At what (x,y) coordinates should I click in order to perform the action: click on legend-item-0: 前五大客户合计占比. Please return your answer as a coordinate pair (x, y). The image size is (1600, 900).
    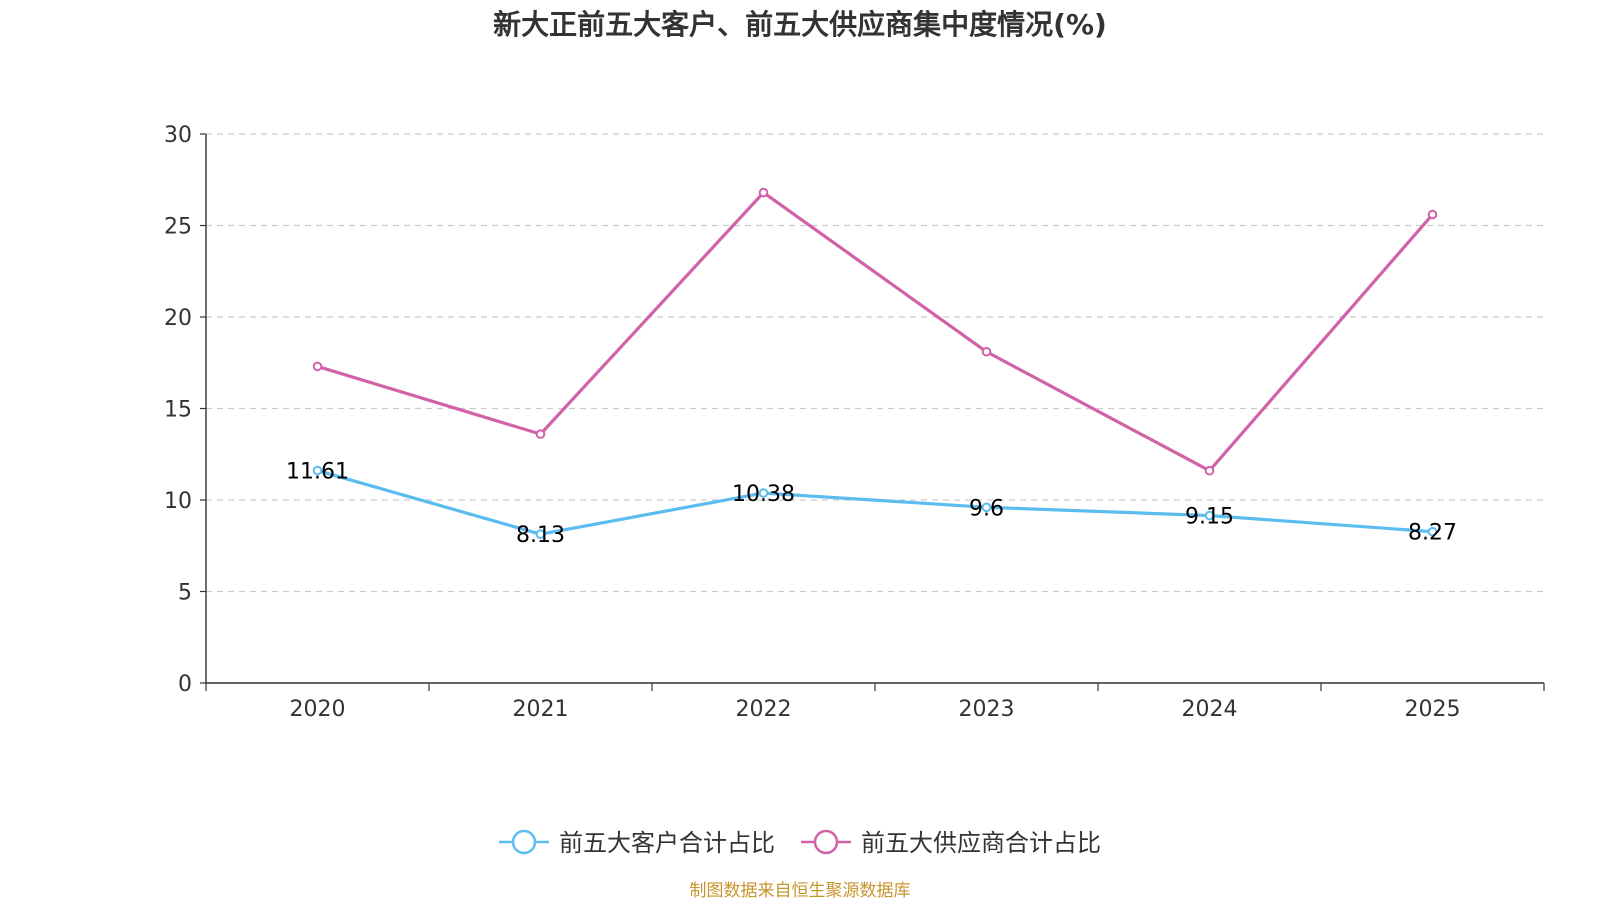
    Looking at the image, I should click on (637, 843).